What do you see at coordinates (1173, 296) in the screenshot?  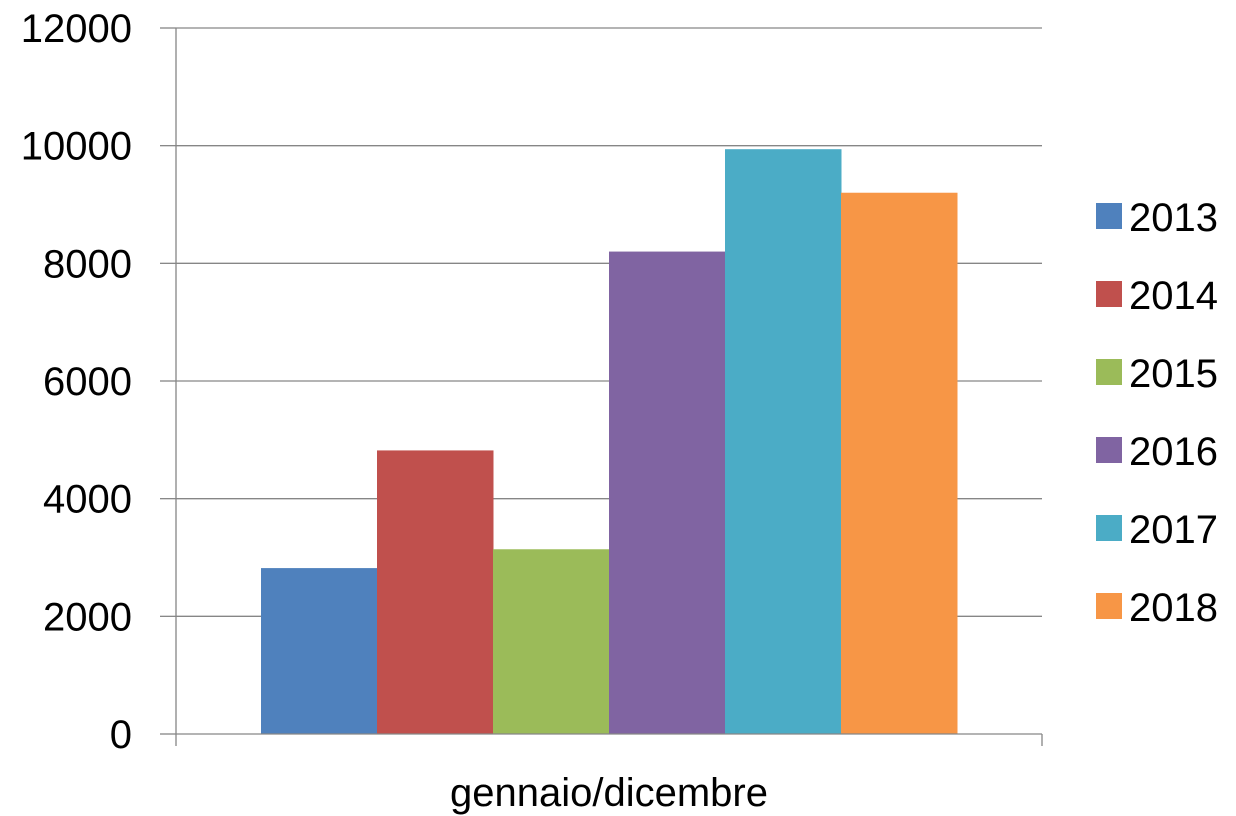 I see `legend-label-2014: 2014` at bounding box center [1173, 296].